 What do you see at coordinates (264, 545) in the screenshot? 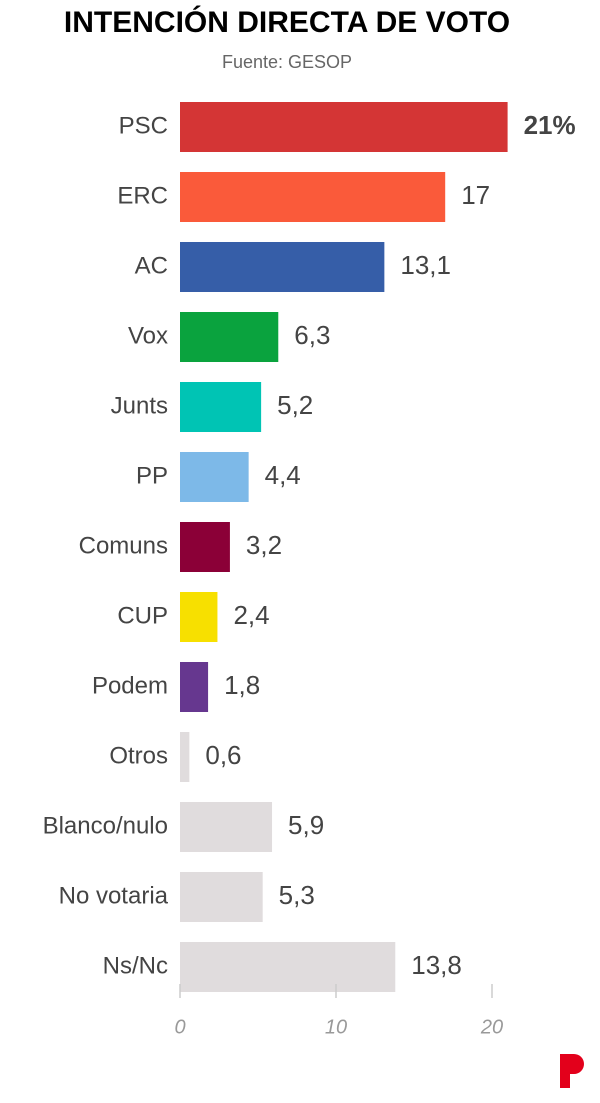
I see `value-label: 3,2` at bounding box center [264, 545].